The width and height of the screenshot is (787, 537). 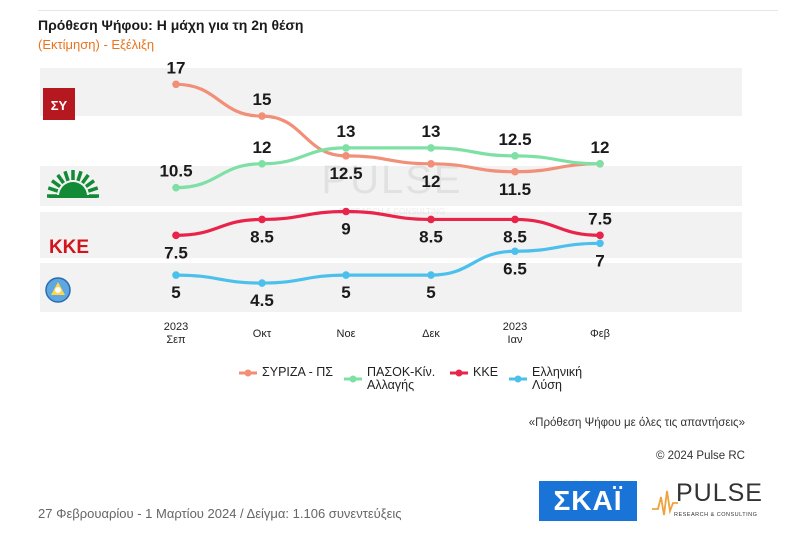 What do you see at coordinates (262, 334) in the screenshot?
I see `x-tick-label: Οκτ` at bounding box center [262, 334].